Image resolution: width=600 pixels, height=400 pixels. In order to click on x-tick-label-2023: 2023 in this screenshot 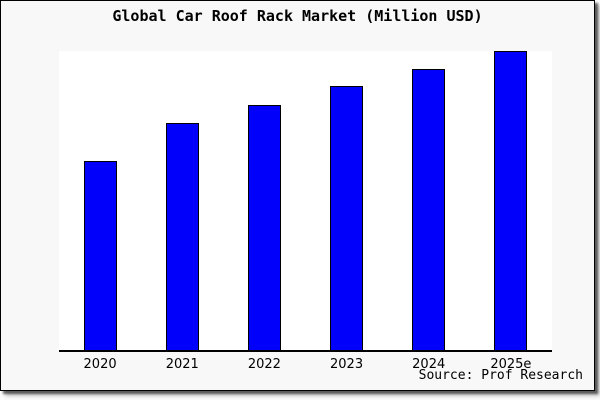, I will do `click(347, 364)`.